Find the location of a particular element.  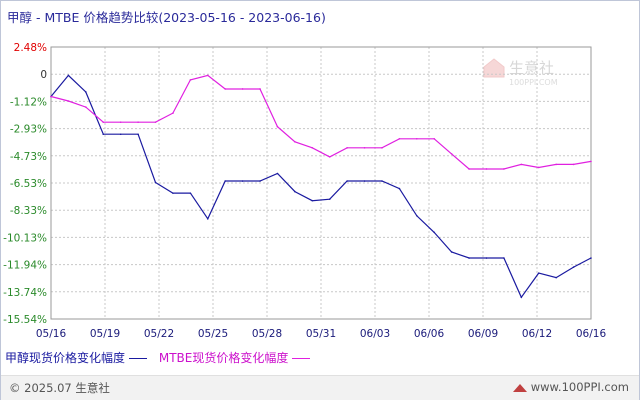

site-logo-icon is located at coordinates (519, 388).